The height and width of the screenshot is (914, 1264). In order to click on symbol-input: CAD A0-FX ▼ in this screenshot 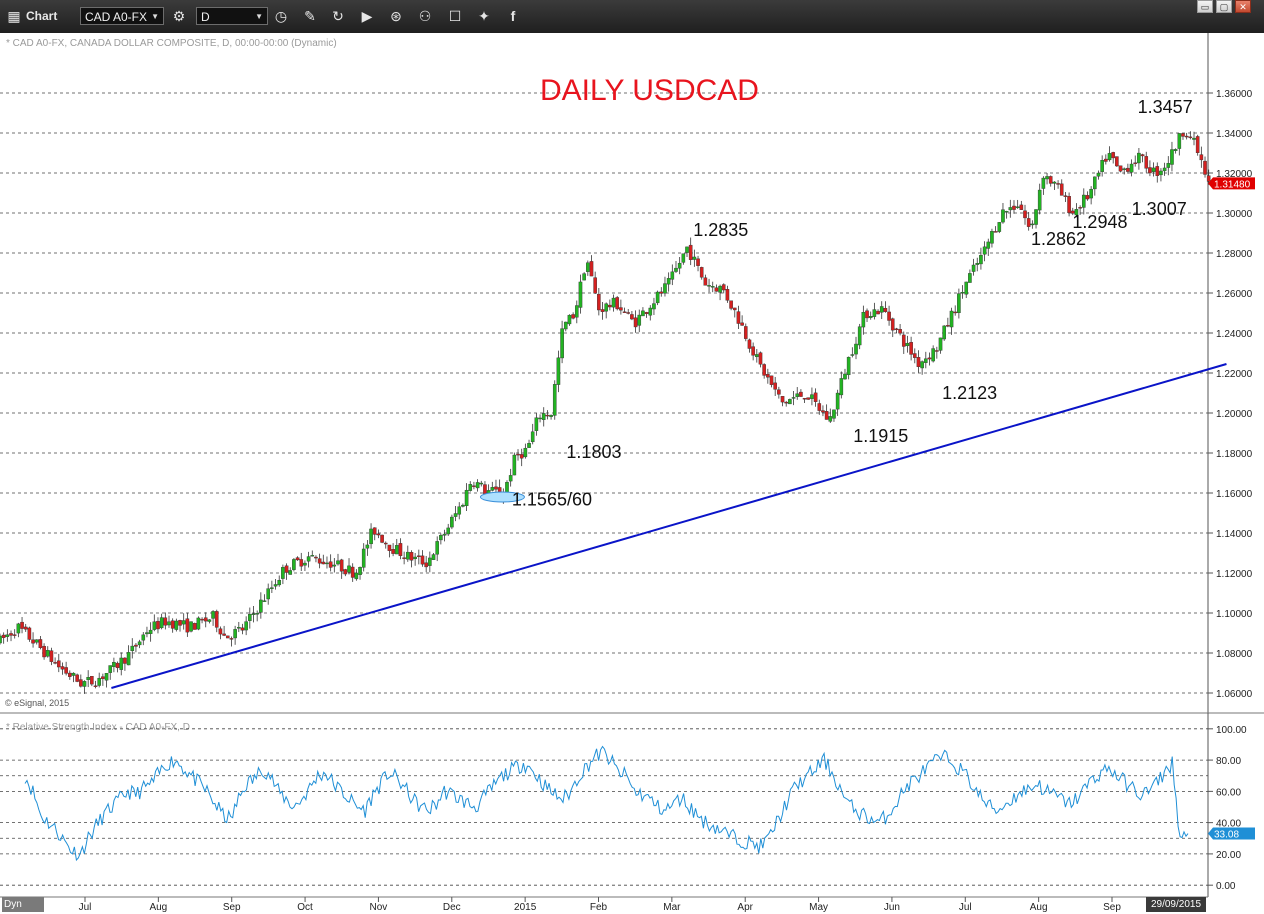, I will do `click(122, 16)`.